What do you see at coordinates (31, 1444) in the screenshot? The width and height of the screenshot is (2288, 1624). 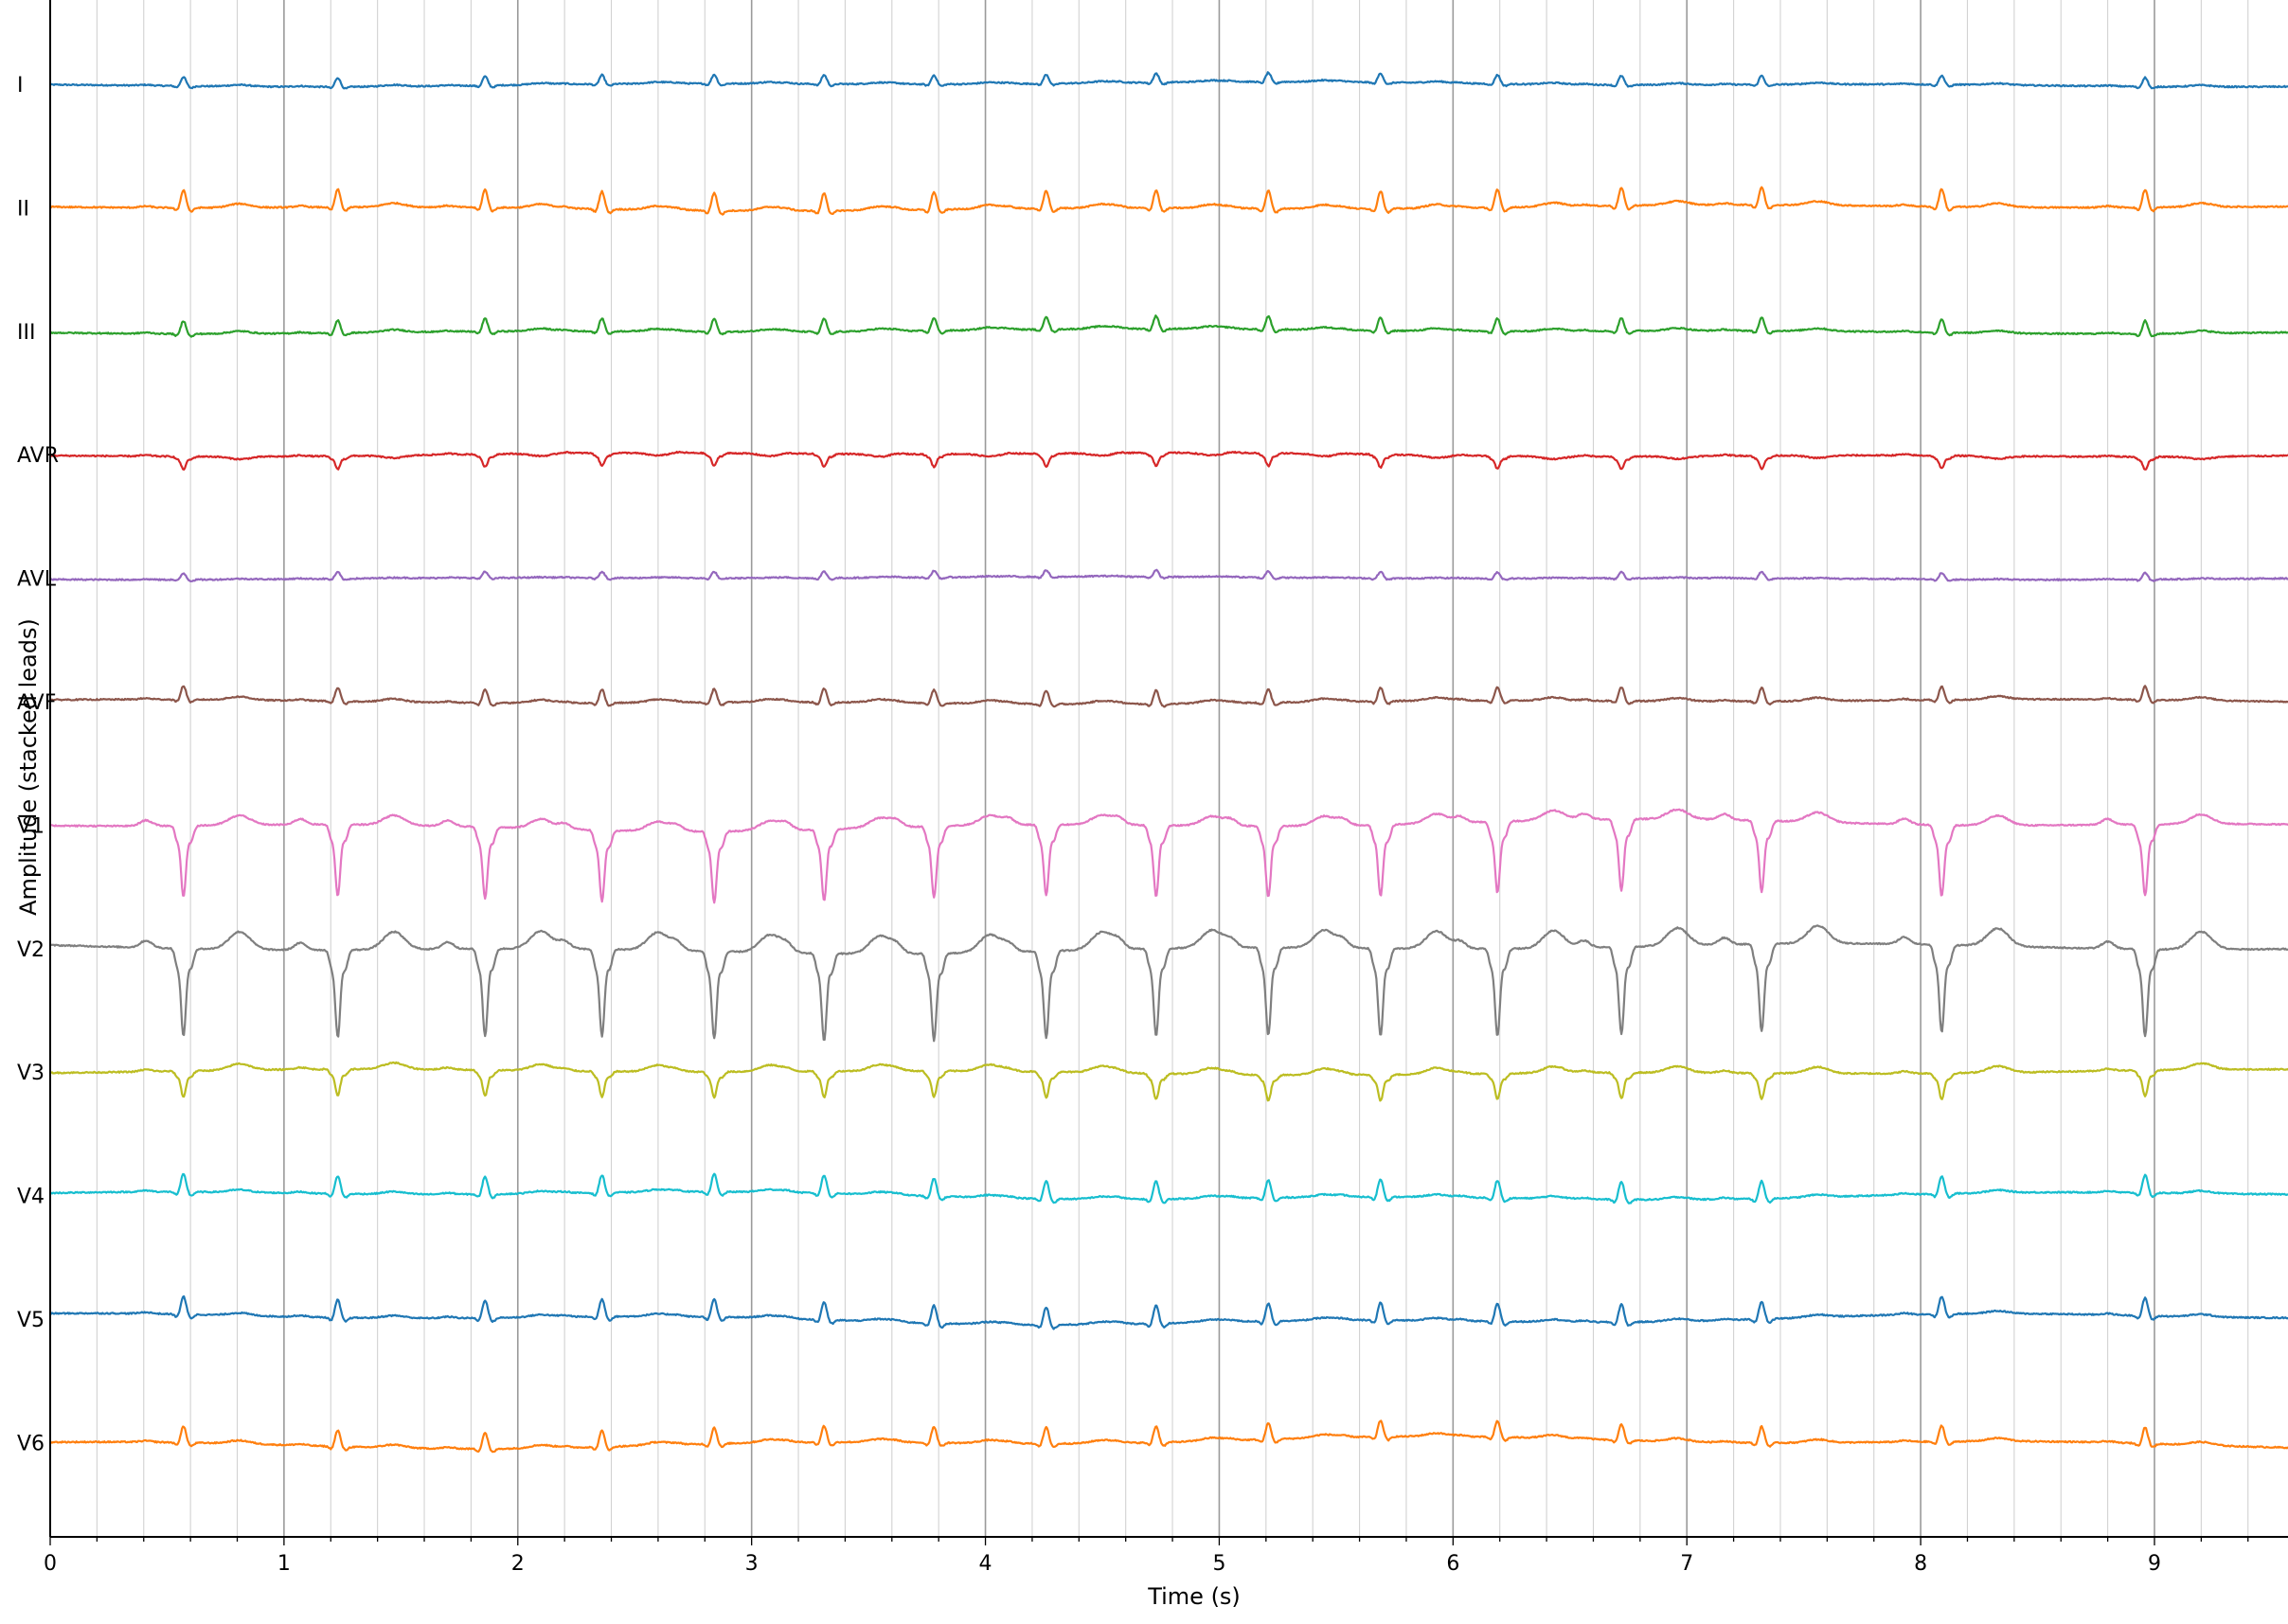 I see `lead-label-v6: V6` at bounding box center [31, 1444].